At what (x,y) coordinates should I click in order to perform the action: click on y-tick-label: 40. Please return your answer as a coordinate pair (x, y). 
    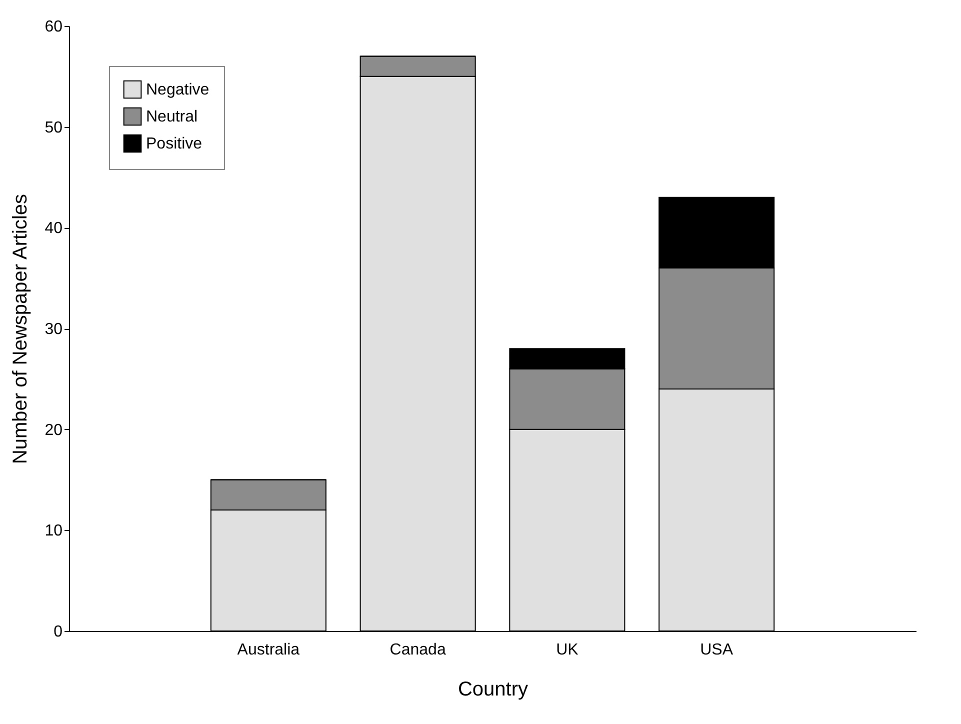
    Looking at the image, I should click on (53, 229).